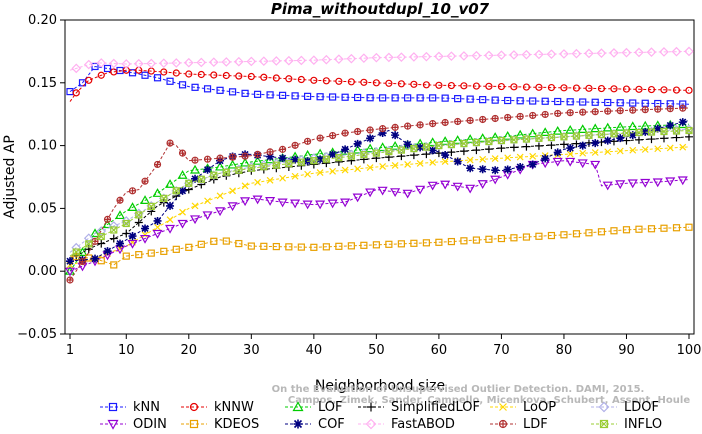  I want to click on legend-label: FastABOD, so click(423, 424).